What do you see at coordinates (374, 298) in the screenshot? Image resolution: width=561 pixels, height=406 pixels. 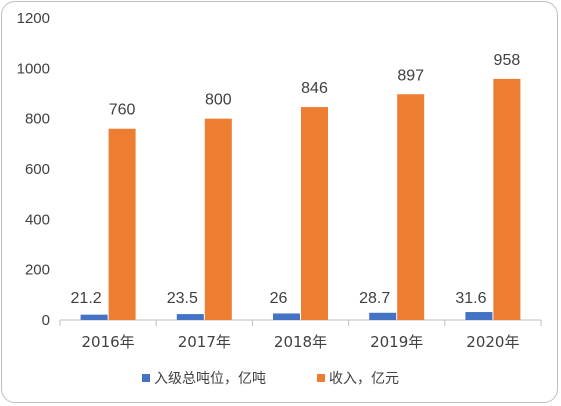 I see `data-label: 28.7` at bounding box center [374, 298].